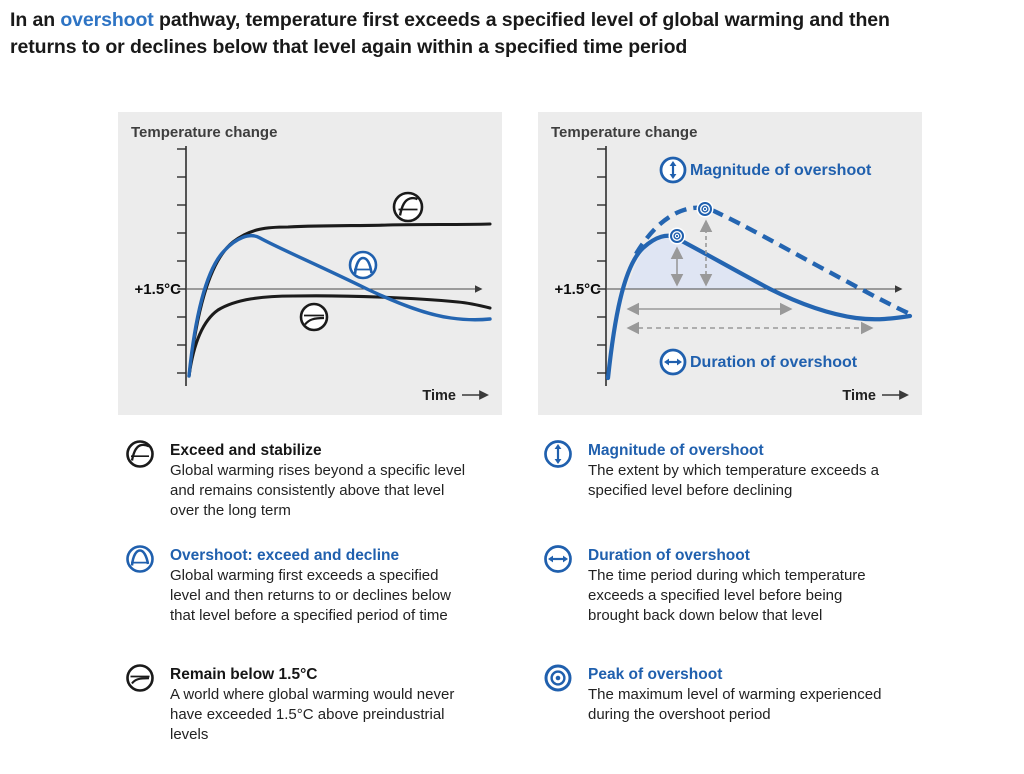 The width and height of the screenshot is (1024, 774). I want to click on legend-title: Magnitude of overshoot, so click(676, 450).